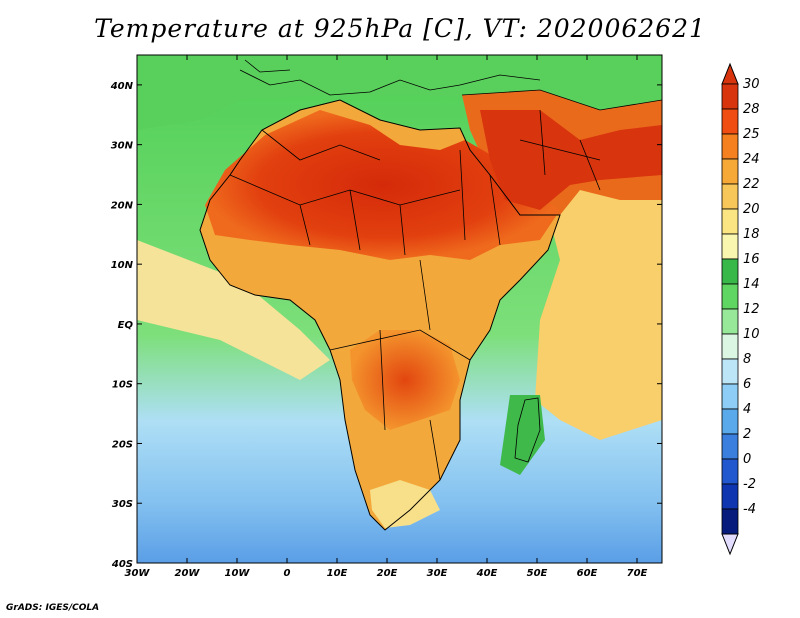  I want to click on lon-tick-label: 20E, so click(387, 573).